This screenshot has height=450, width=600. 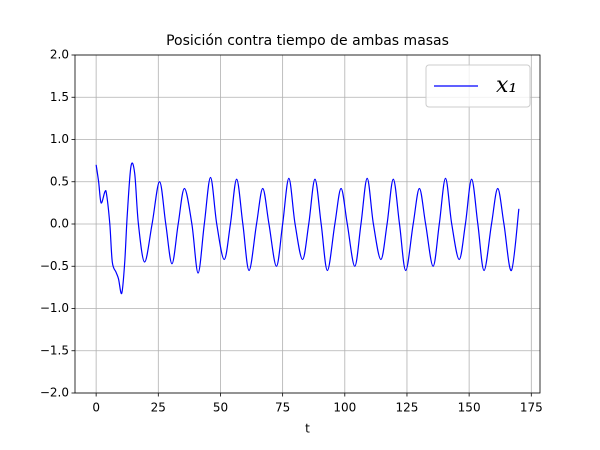 What do you see at coordinates (59, 55) in the screenshot?
I see `y-tick-label: 2.0` at bounding box center [59, 55].